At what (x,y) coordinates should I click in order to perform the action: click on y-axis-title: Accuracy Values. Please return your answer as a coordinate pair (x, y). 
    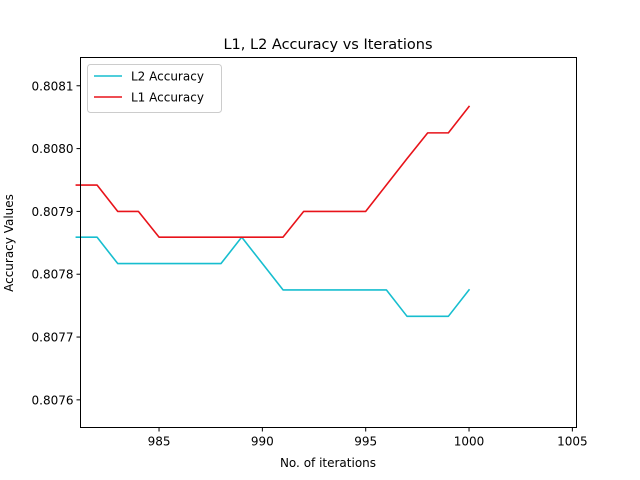
    Looking at the image, I should click on (9, 243).